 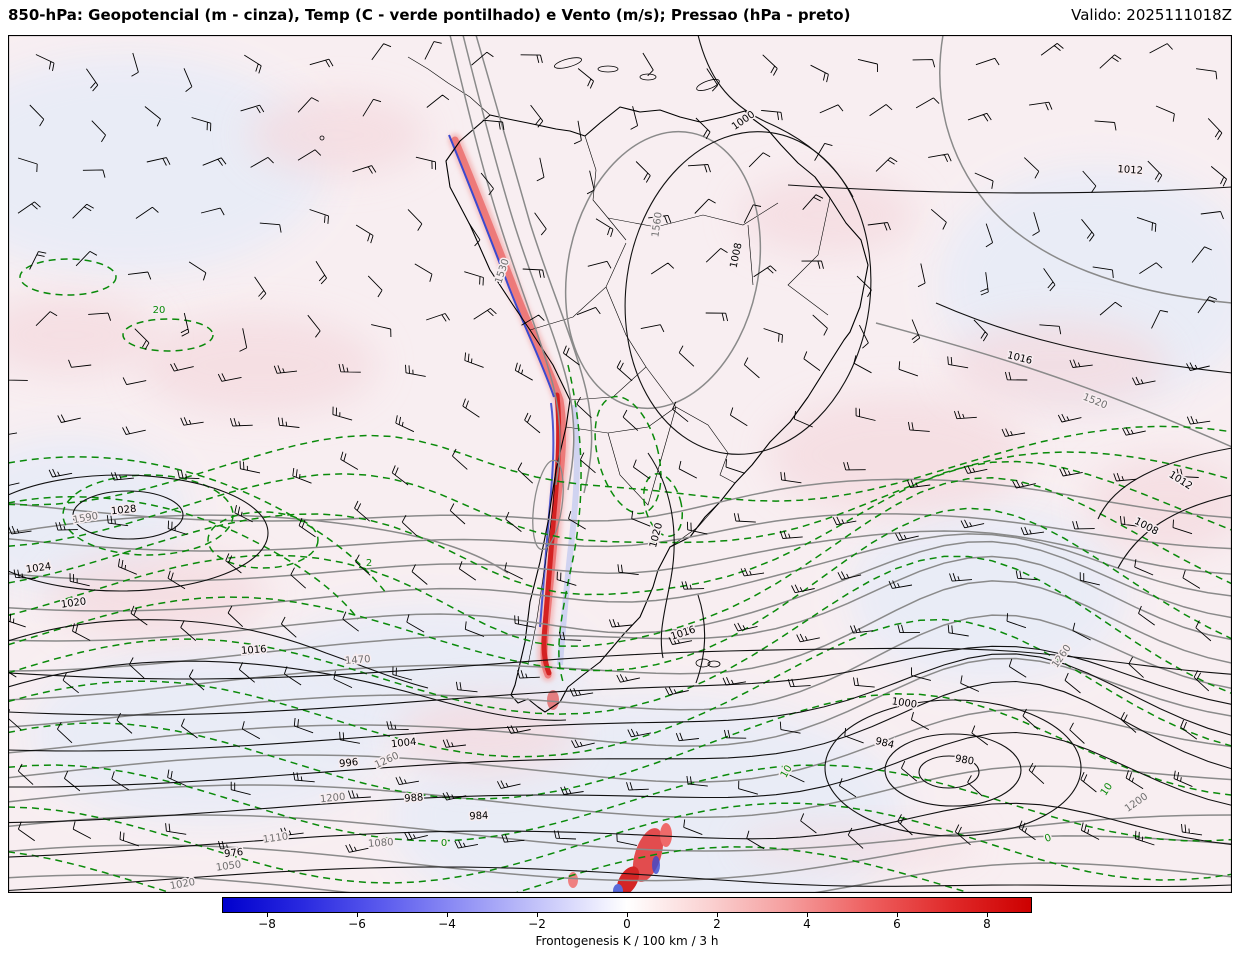 I want to click on colorbar-tickmarks, so click(x=627, y=915).